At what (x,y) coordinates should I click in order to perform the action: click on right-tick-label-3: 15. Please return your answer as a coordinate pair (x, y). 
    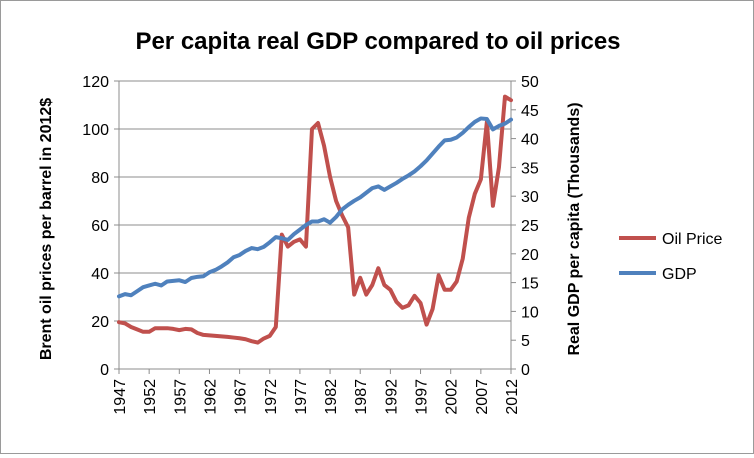
    Looking at the image, I should click on (530, 284).